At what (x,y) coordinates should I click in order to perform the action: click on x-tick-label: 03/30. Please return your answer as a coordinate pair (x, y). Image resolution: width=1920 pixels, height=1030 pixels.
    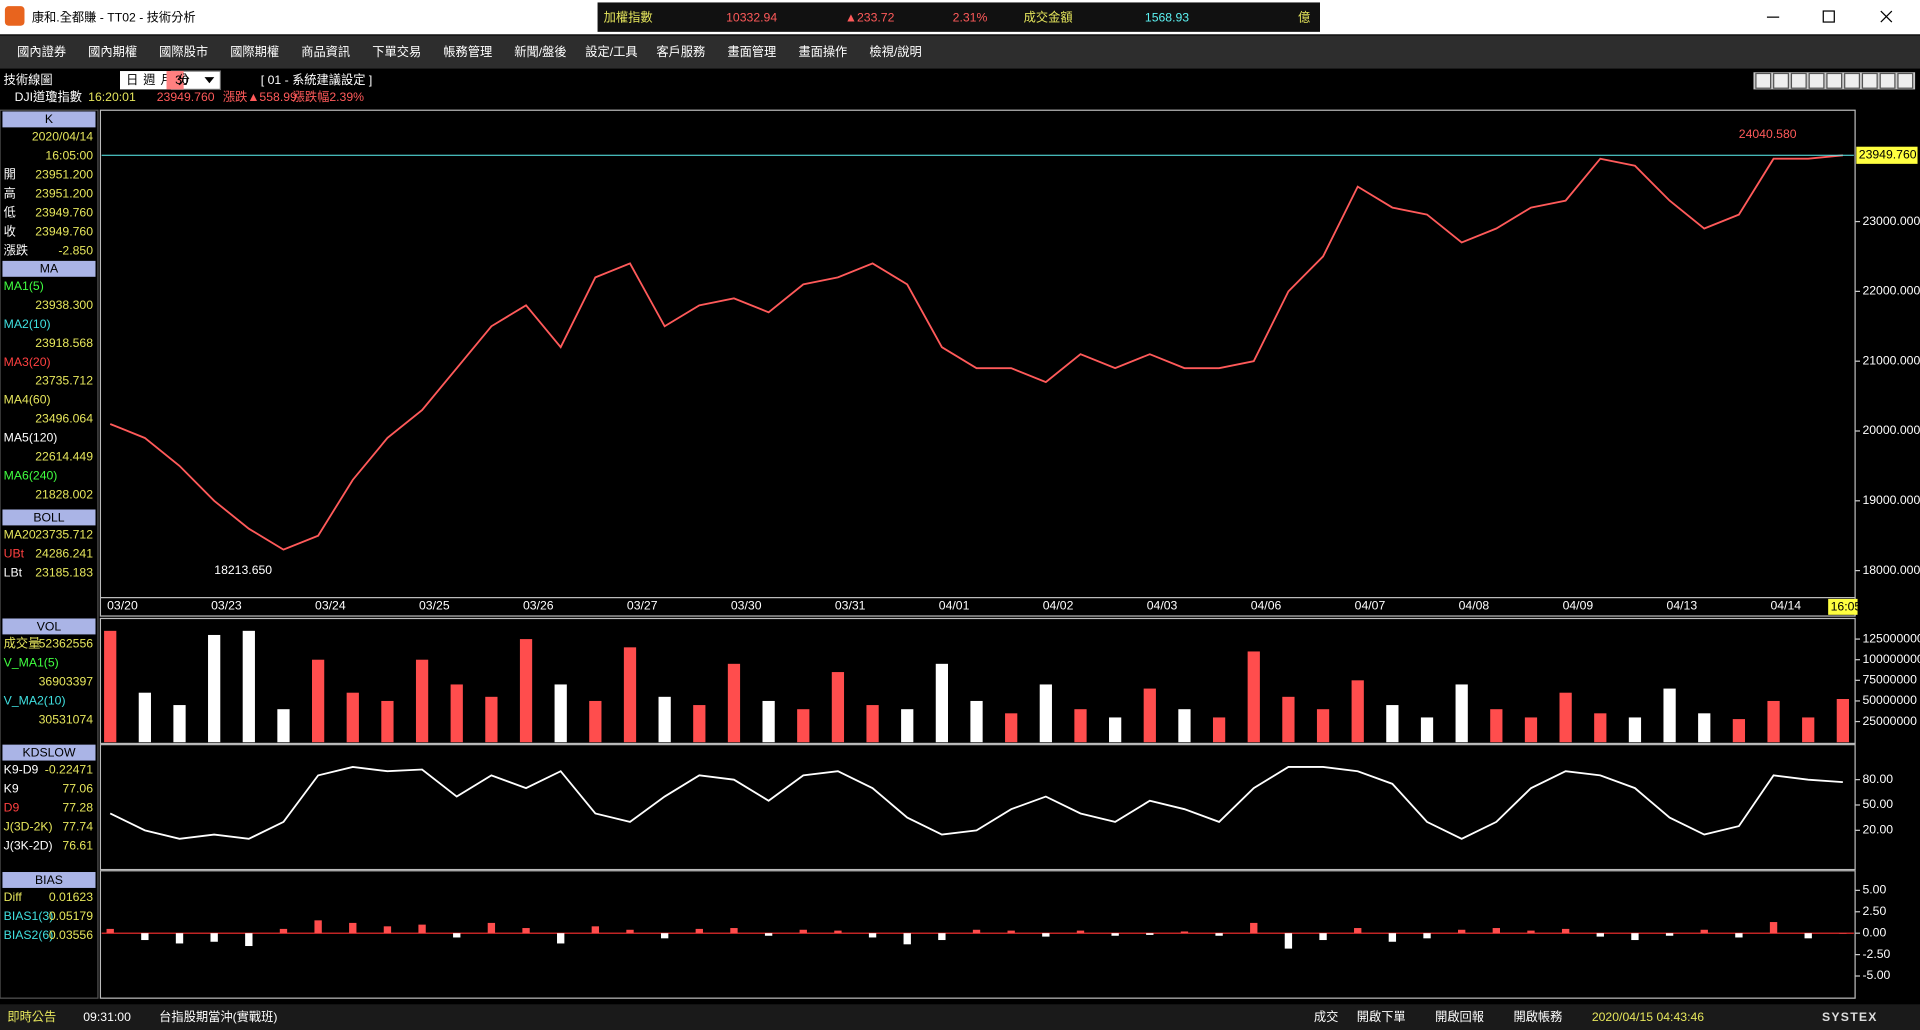
    Looking at the image, I should click on (746, 605).